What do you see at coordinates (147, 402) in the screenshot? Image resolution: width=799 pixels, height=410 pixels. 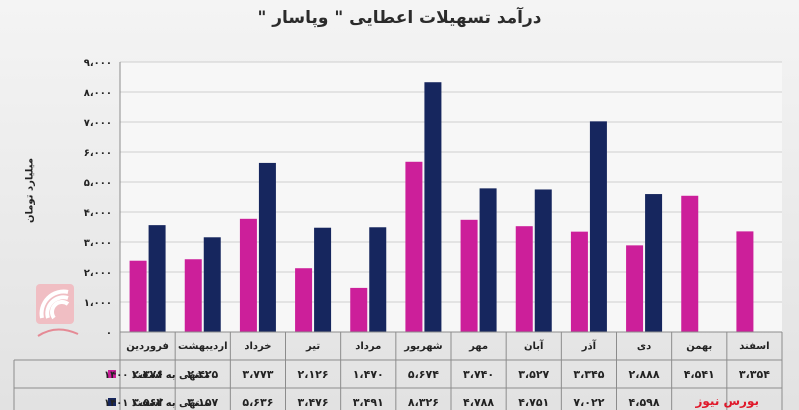 I see `data-label: ۳،۵۶۲` at bounding box center [147, 402].